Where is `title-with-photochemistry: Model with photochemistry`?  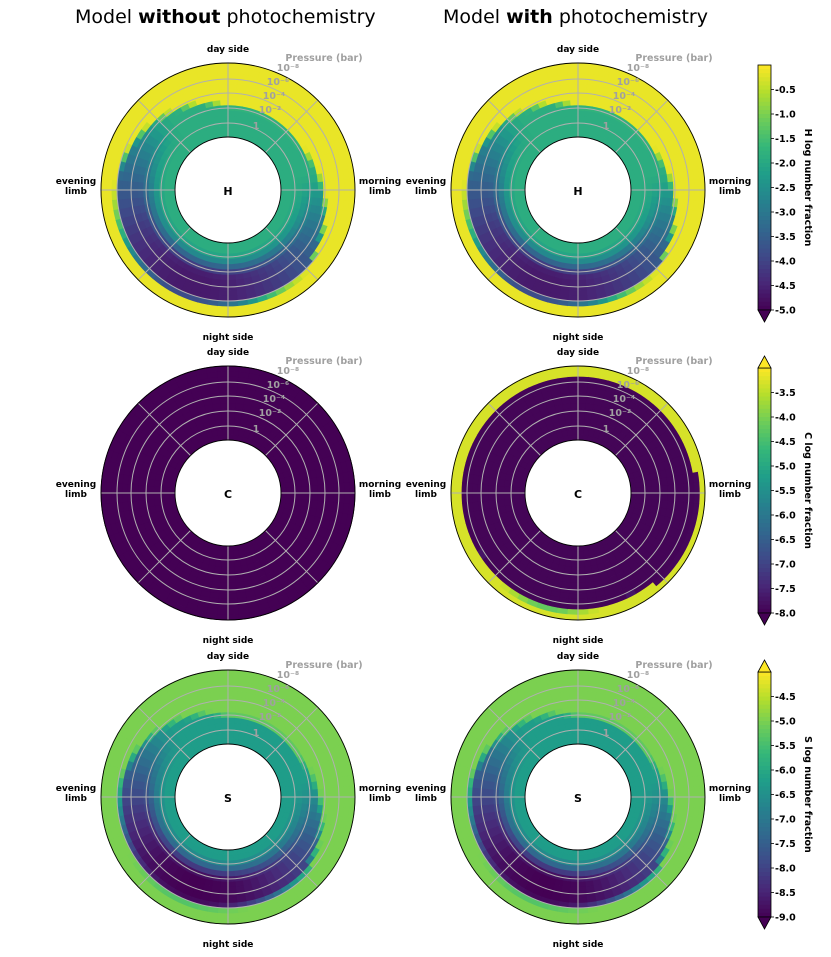 title-with-photochemistry: Model with photochemistry is located at coordinates (575, 17).